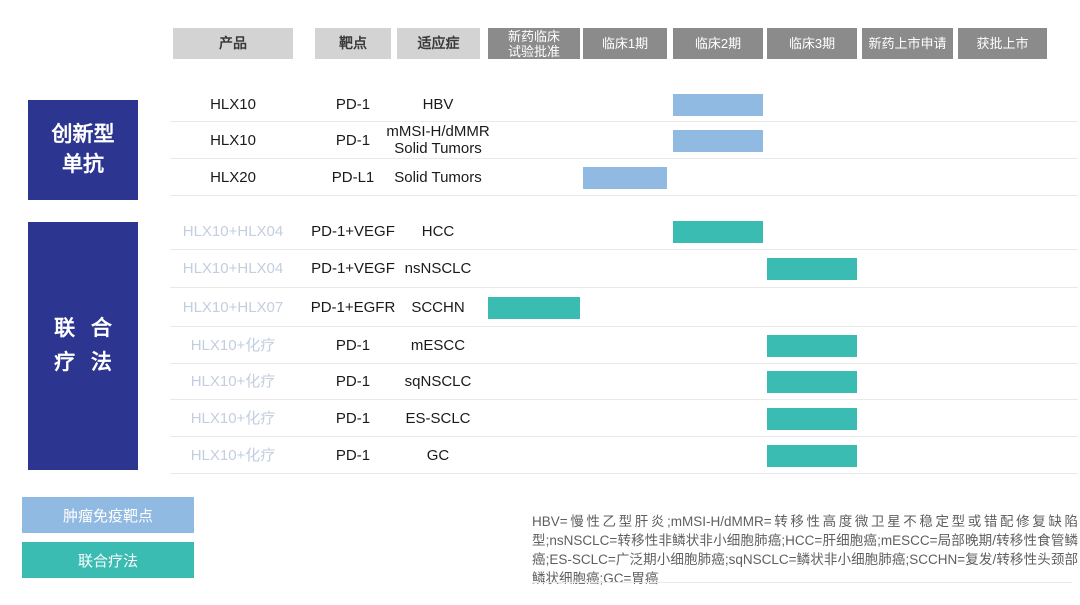 Image resolution: width=1080 pixels, height=605 pixels. I want to click on table-row: HLX10 PD-1 mMSI-H/dMMR Solid Tumors, so click(624, 140).